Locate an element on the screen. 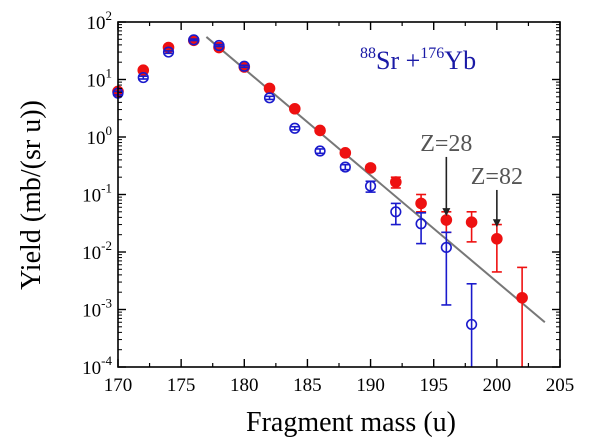  x-tick-label: 185 is located at coordinates (307, 385).